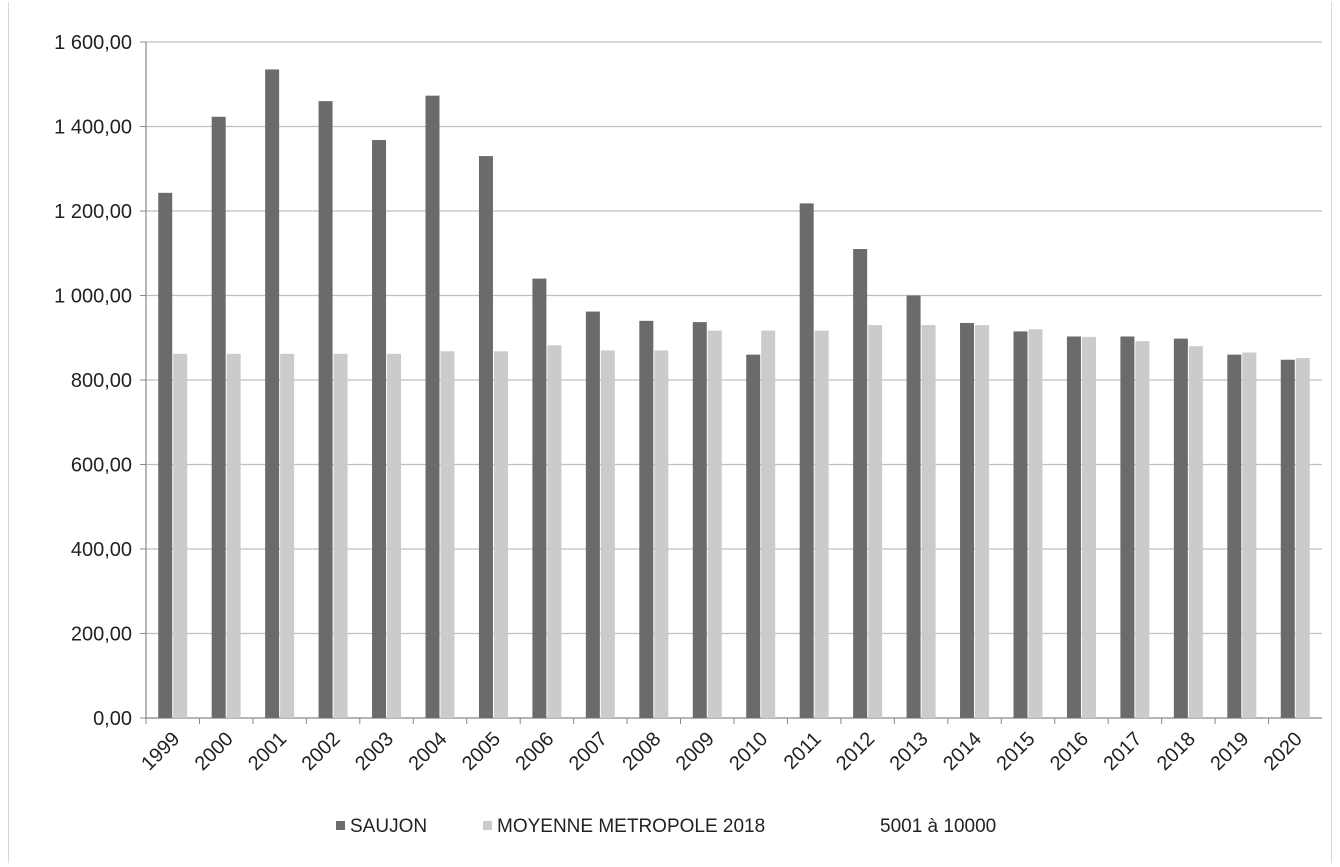  Describe the element at coordinates (93, 128) in the screenshot. I see `y-tick-label: 1 400,00` at that location.